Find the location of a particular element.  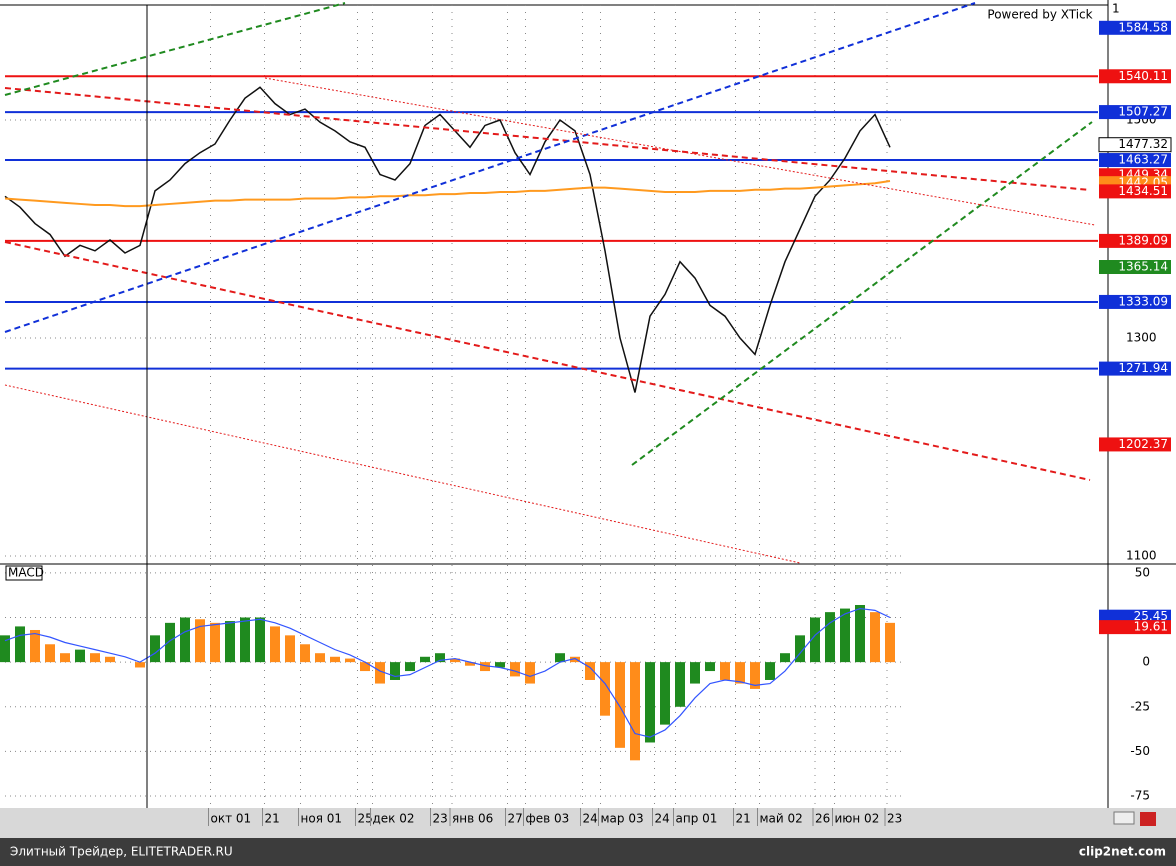

x-tick-label: янв 06 is located at coordinates (472, 819).